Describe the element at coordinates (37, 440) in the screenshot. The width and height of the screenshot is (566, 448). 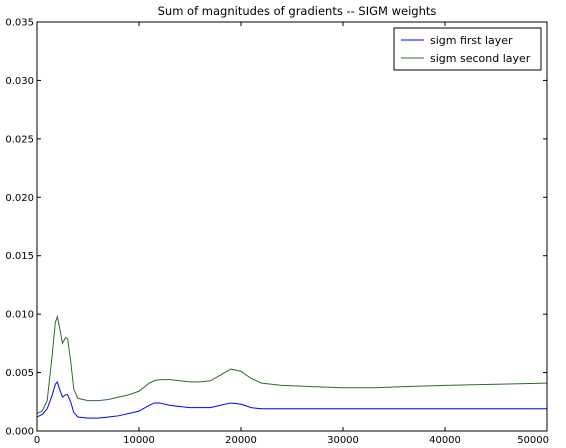
I see `x-tick-label: 0` at that location.